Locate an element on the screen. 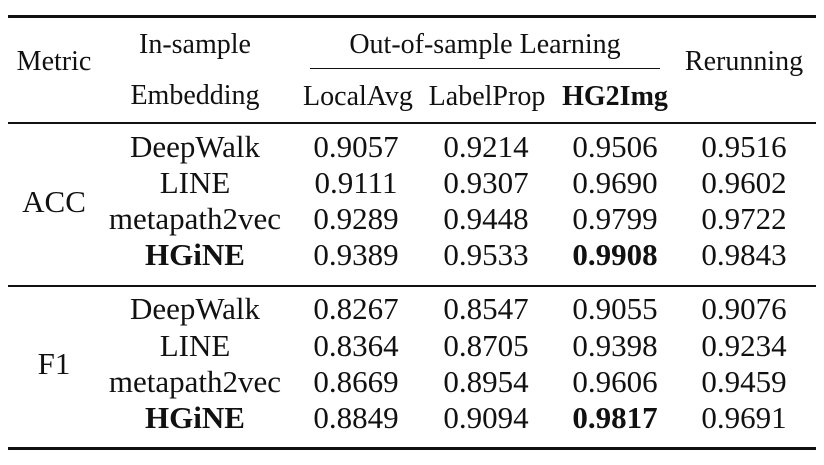 The height and width of the screenshot is (465, 824). acc-row-4-hg2img: 0.9908 is located at coordinates (615, 254).